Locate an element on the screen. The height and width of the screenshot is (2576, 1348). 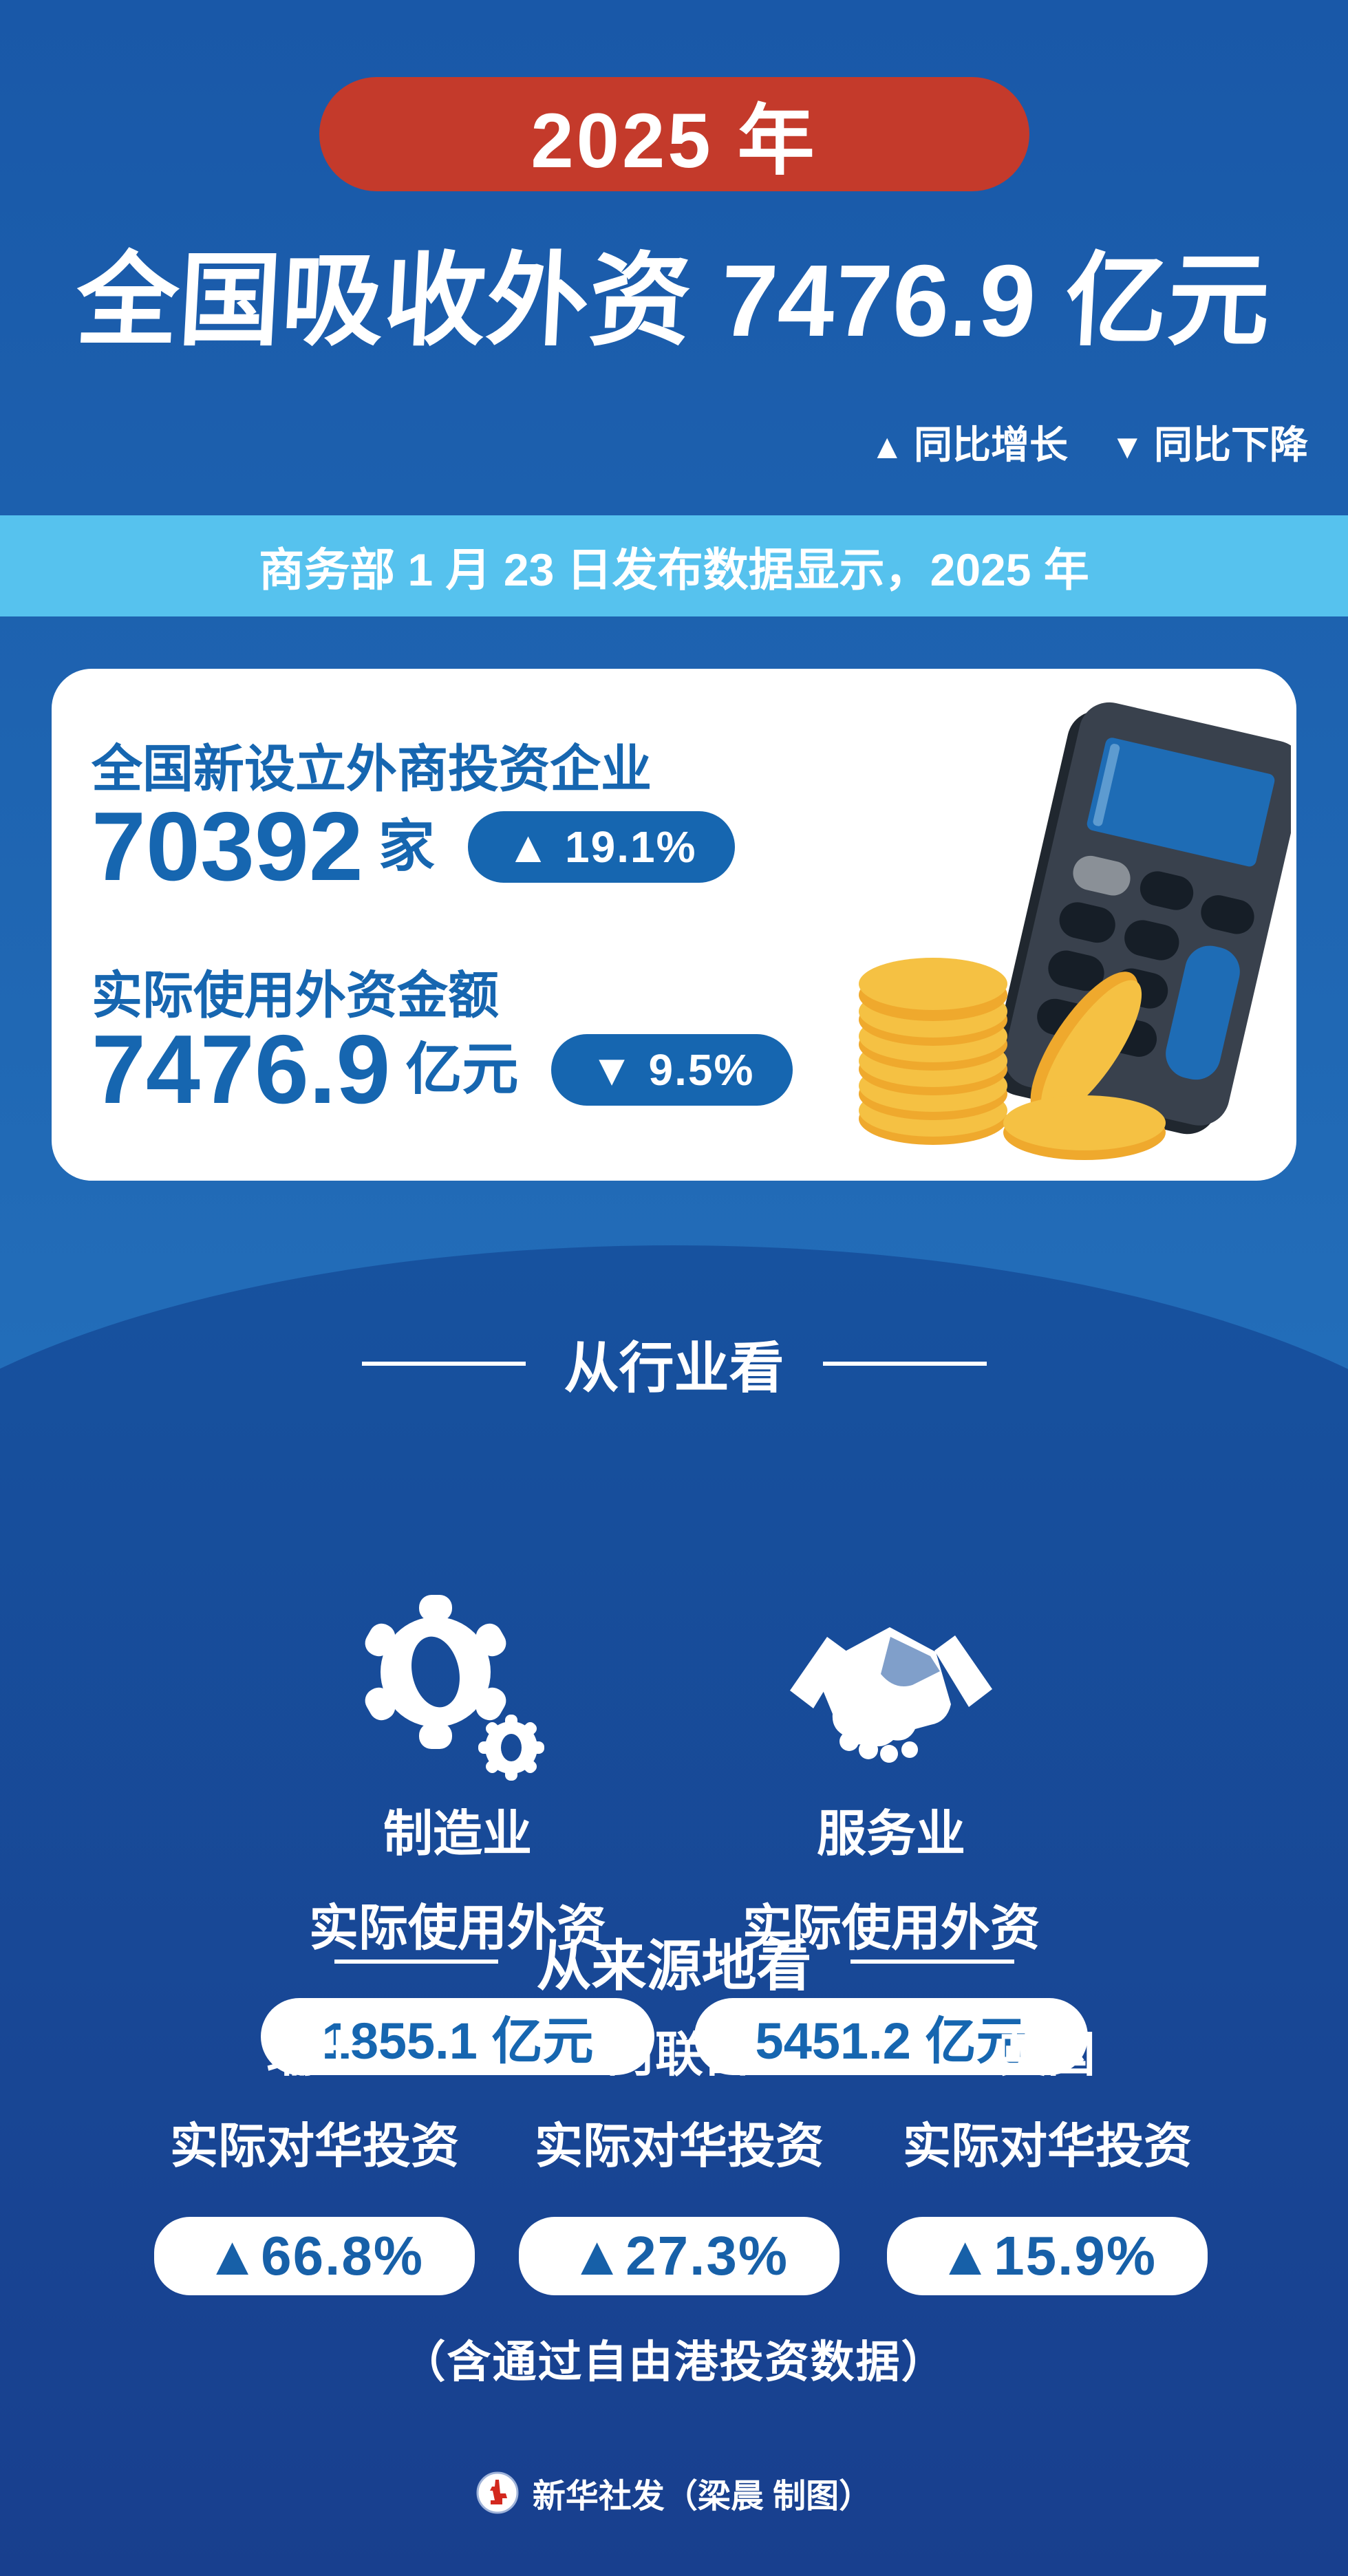
uk-sublabel: 实际对华投资 is located at coordinates (1047, 2146).